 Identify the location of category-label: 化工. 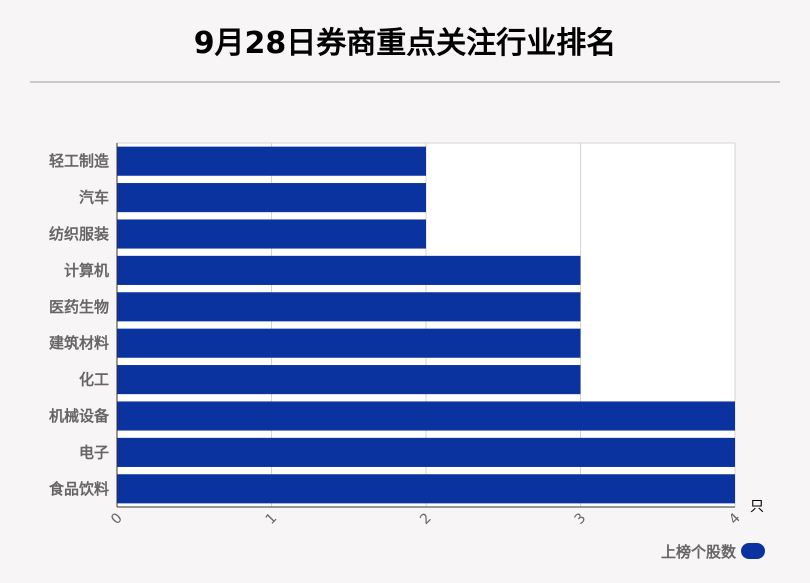
(94, 380).